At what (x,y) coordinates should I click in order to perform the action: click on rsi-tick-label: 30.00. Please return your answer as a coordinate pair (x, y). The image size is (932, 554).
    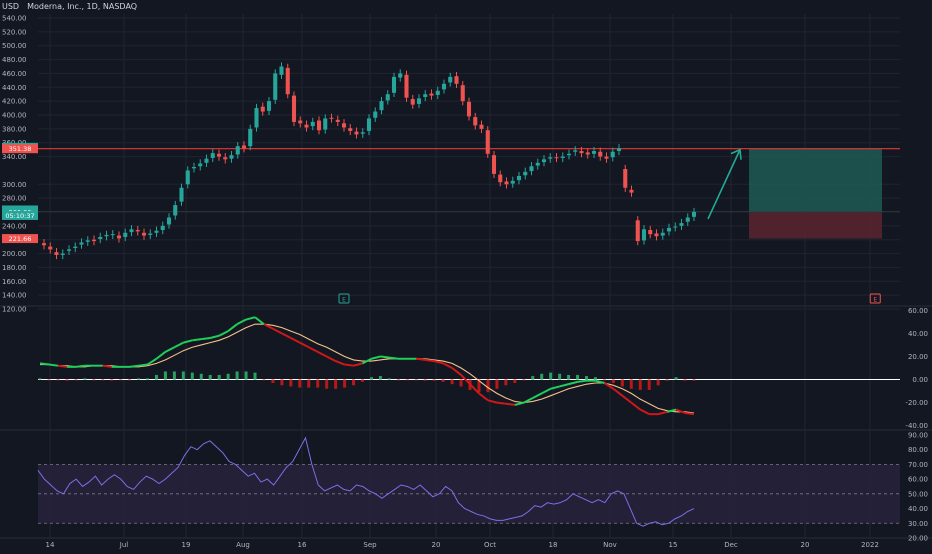
    Looking at the image, I should click on (918, 524).